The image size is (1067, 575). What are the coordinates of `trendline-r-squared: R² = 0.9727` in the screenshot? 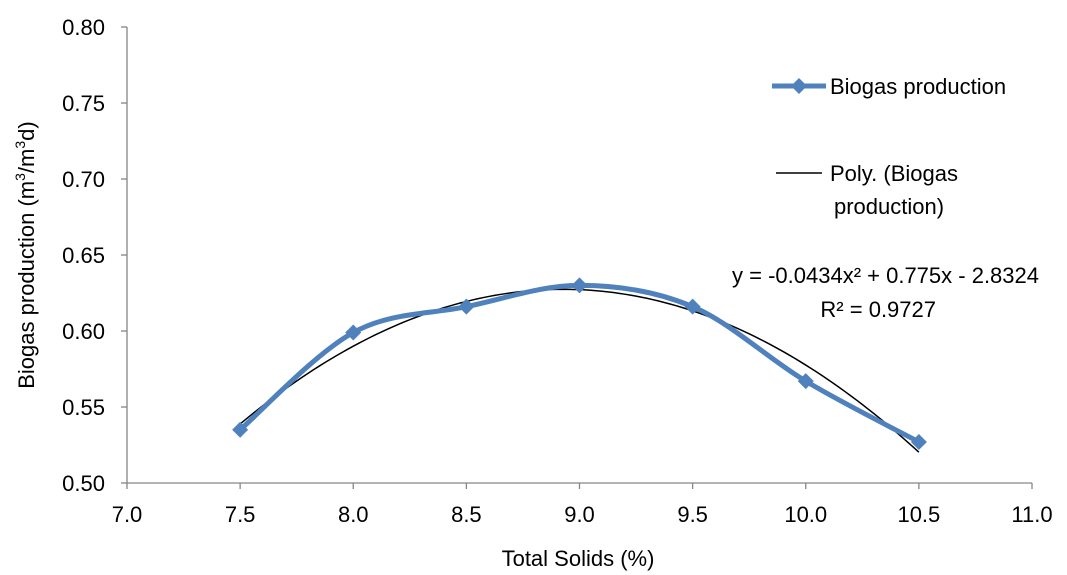 It's located at (878, 309).